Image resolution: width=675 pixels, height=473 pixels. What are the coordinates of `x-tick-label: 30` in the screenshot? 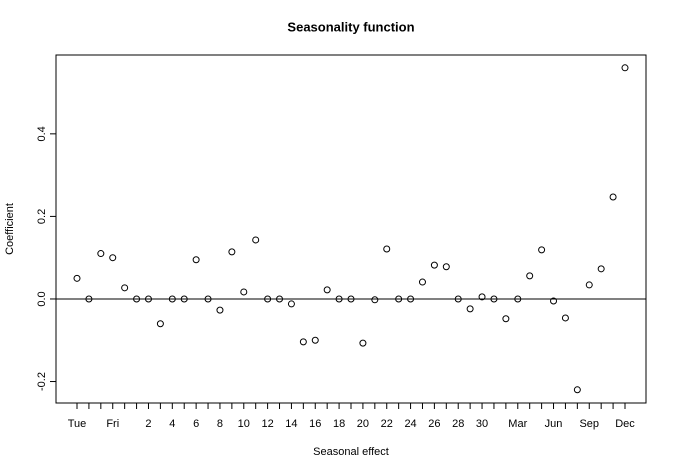 It's located at (482, 424).